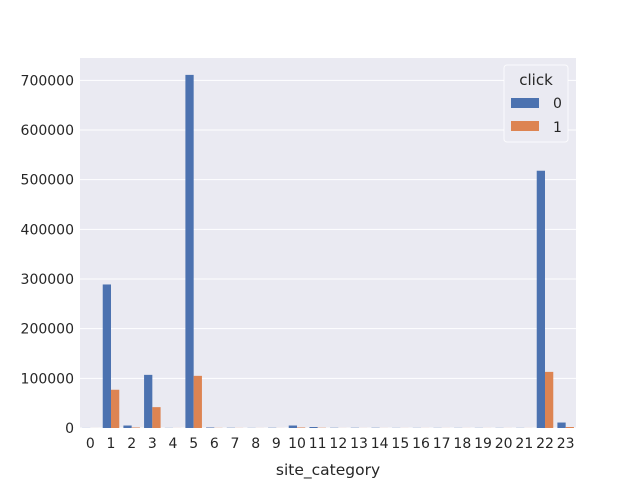  Describe the element at coordinates (380, 444) in the screenshot. I see `x-tick-label: 14` at that location.